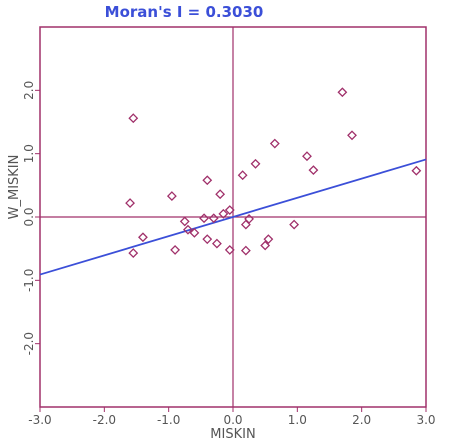  Describe the element at coordinates (29, 343) in the screenshot. I see `y-tick-label: -2.0` at that location.